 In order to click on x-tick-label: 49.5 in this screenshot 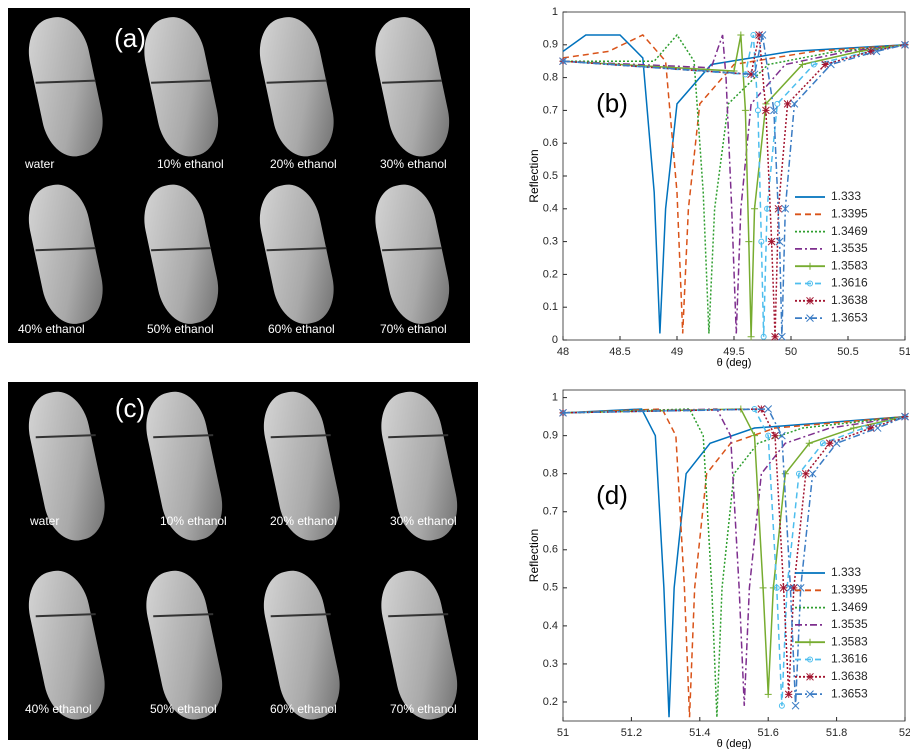, I will do `click(733, 352)`.